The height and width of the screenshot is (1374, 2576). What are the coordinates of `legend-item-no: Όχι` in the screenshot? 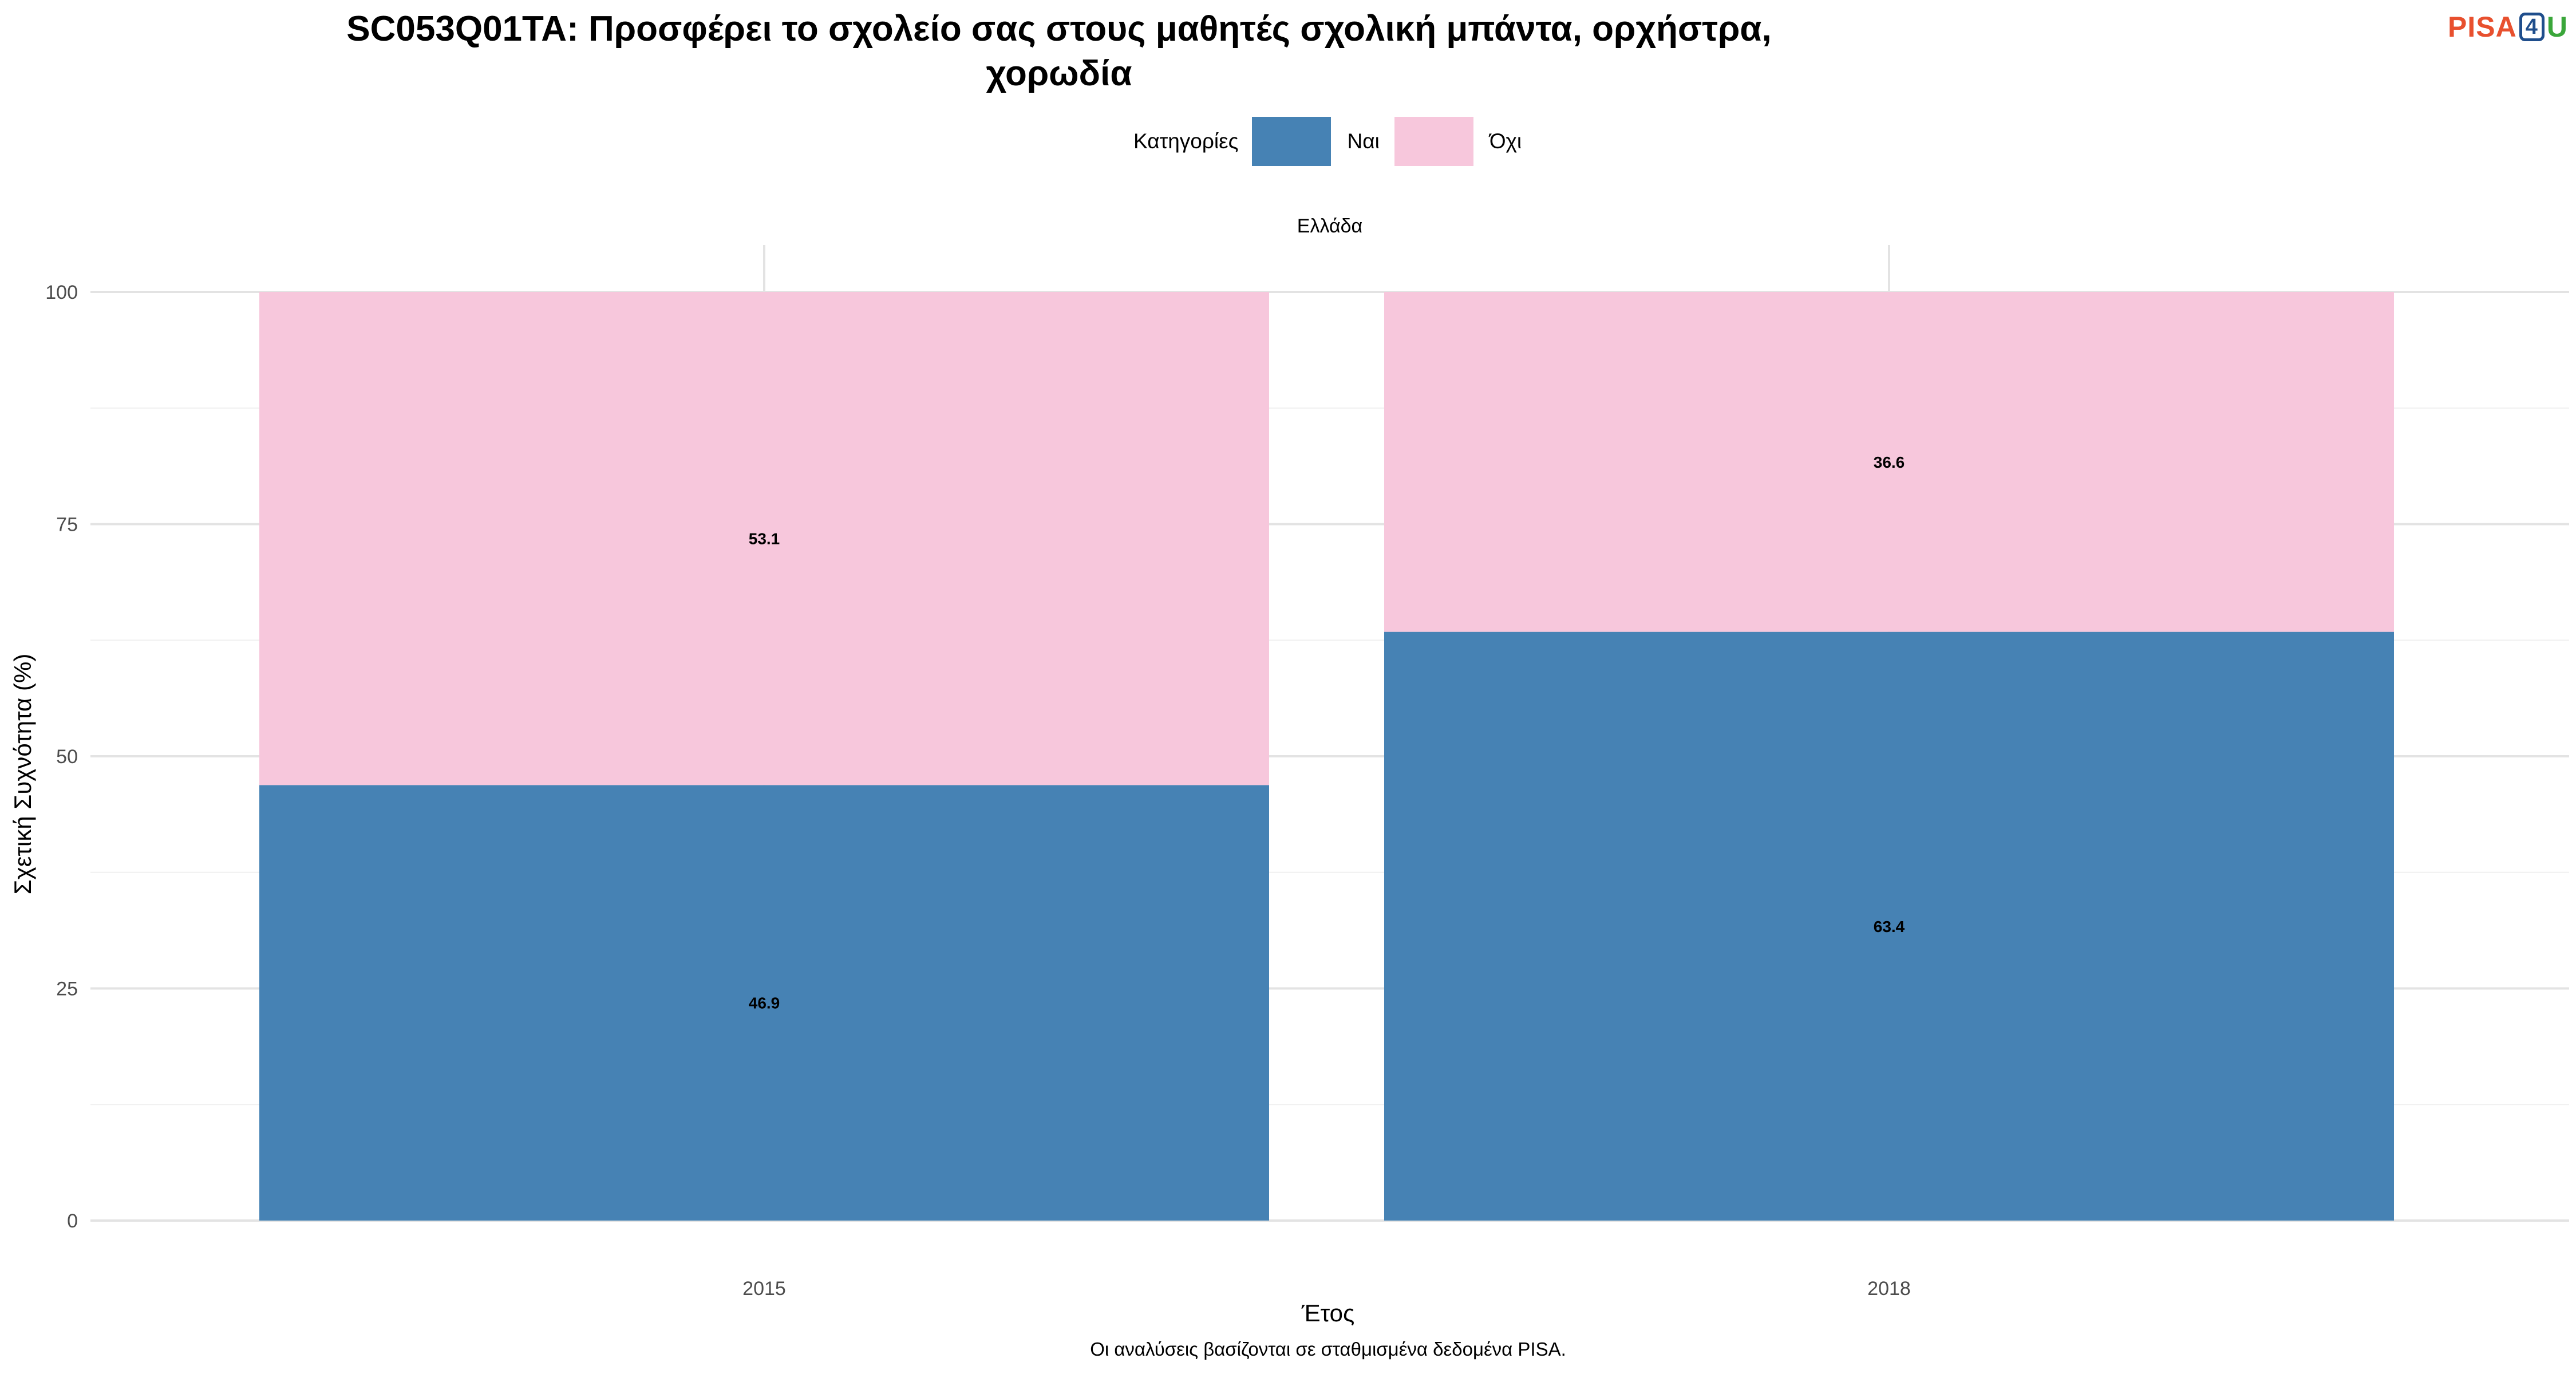 It's located at (1458, 141).